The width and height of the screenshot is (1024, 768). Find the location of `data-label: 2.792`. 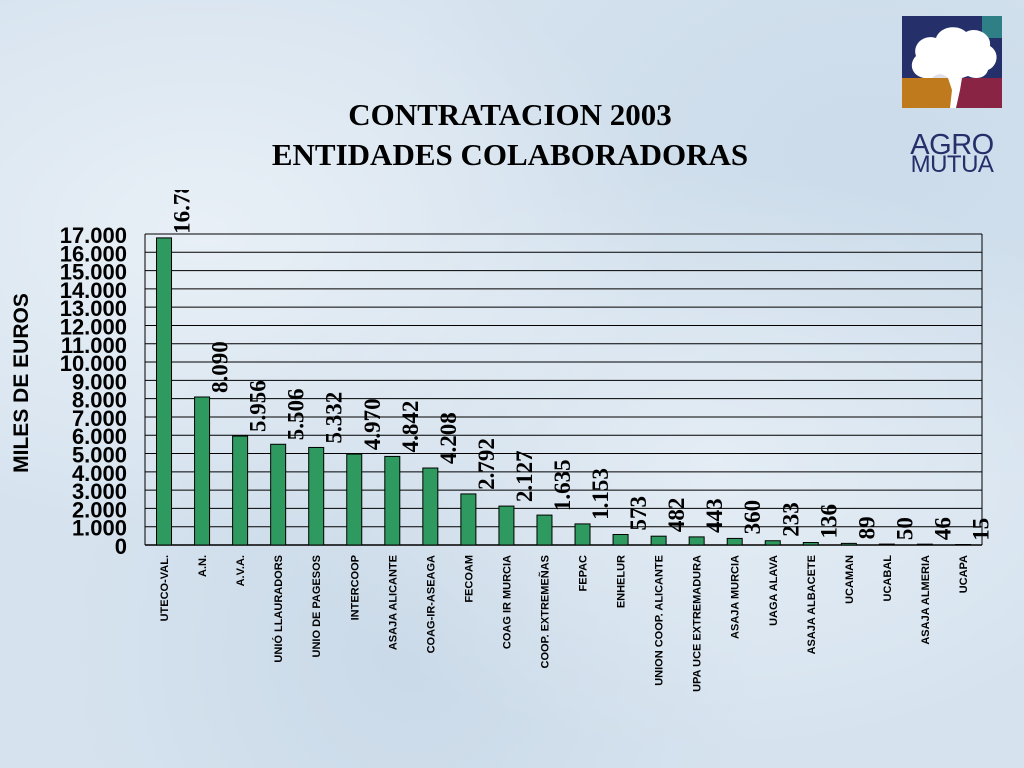

data-label: 2.792 is located at coordinates (486, 464).